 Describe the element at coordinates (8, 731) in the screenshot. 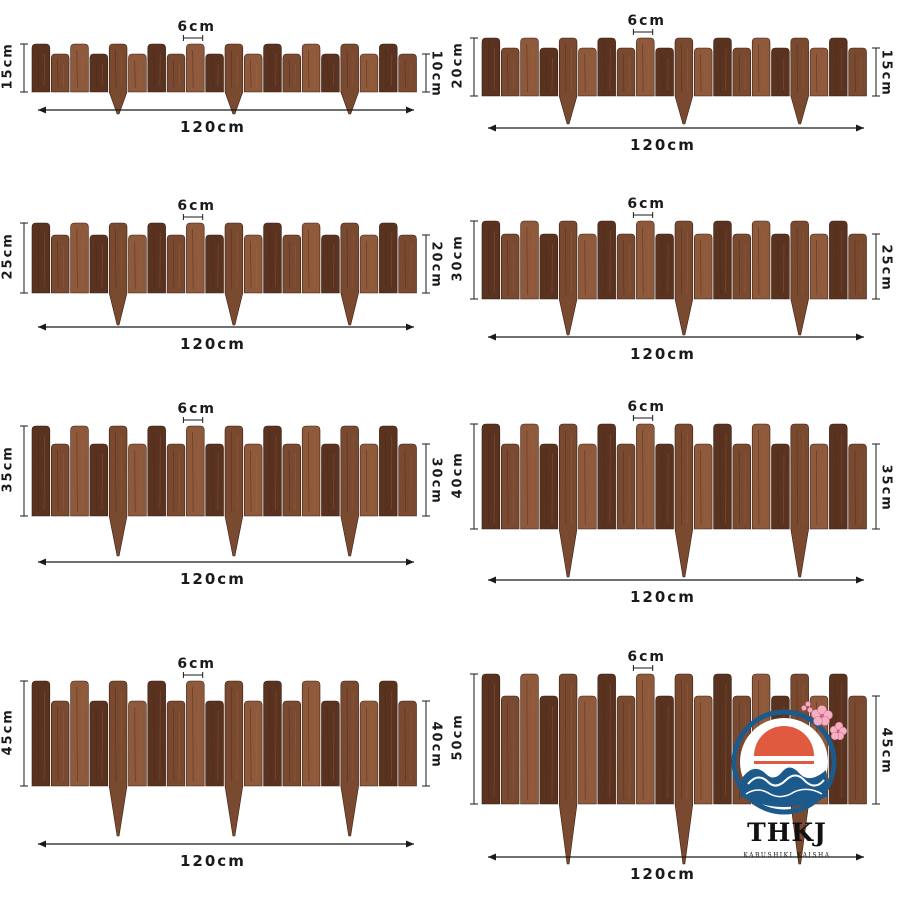

I see `tall-height-label: 45cm` at that location.